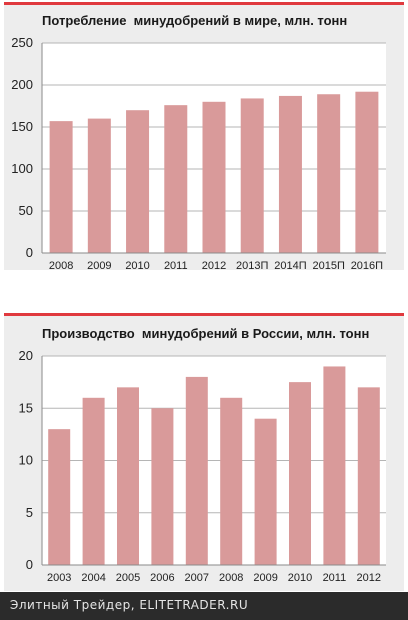  Describe the element at coordinates (197, 578) in the screenshot. I see `x-tick-label: 2007` at that location.